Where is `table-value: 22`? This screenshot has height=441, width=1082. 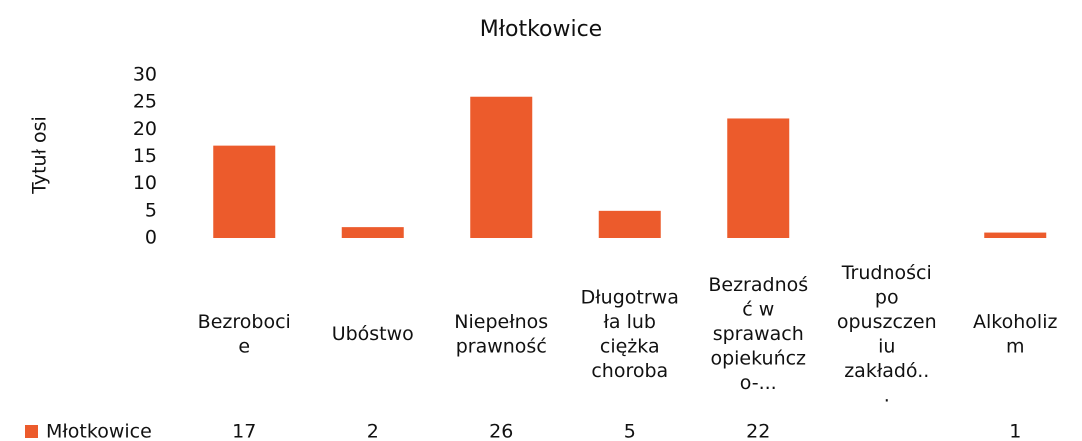
table-value: 22 is located at coordinates (758, 431).